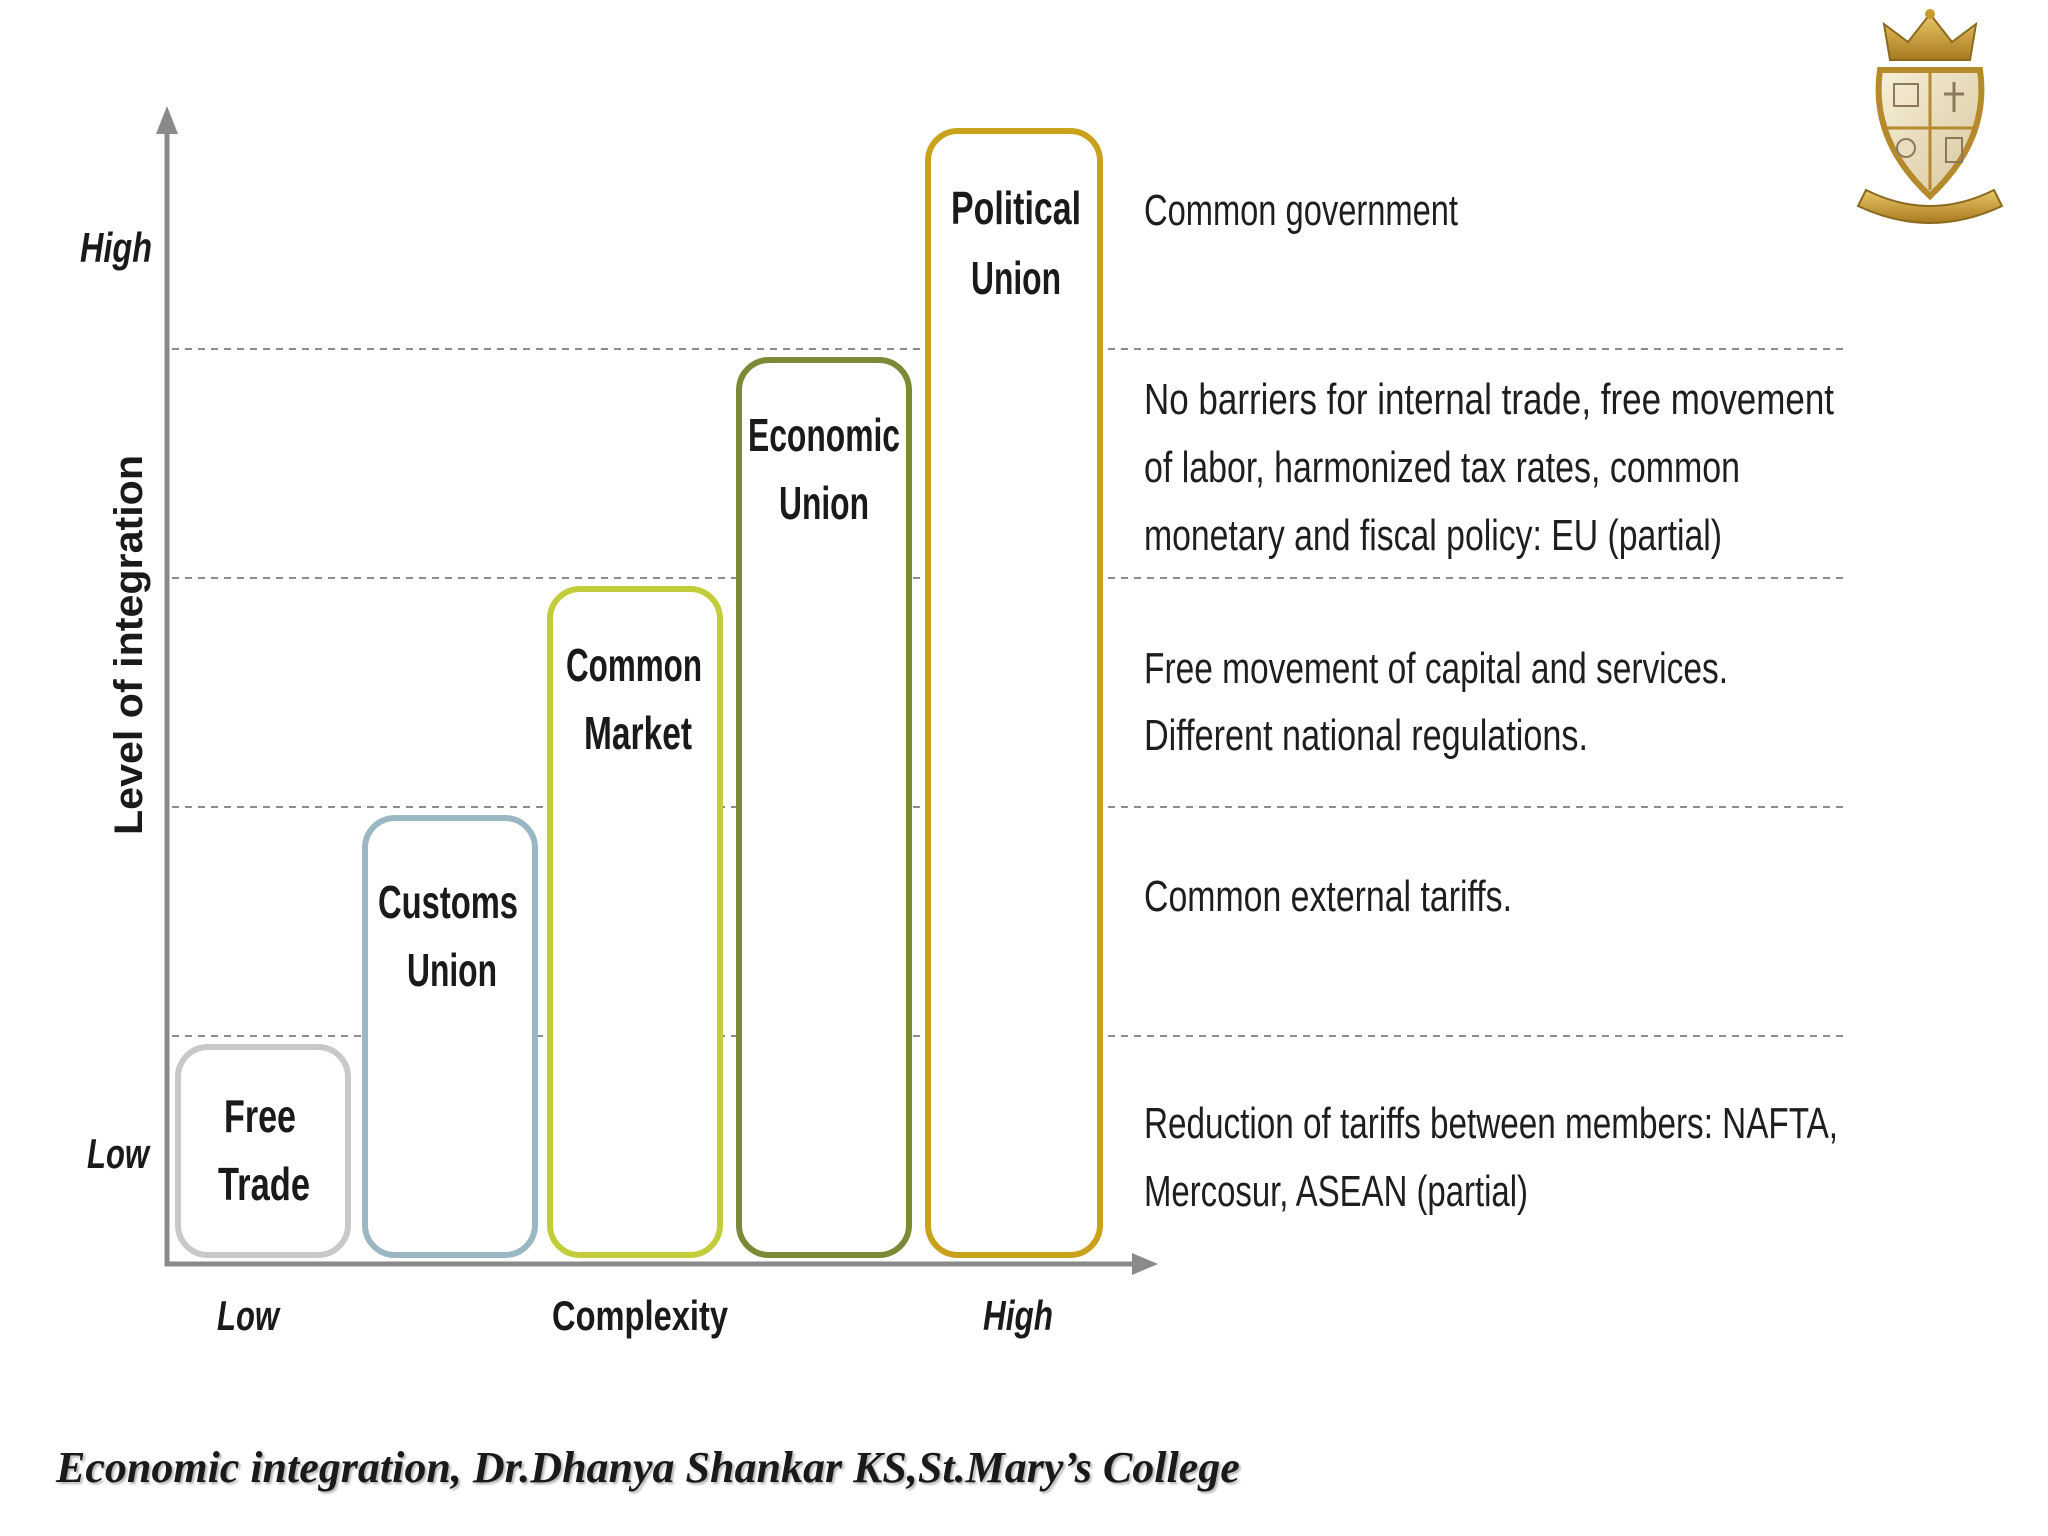  I want to click on stage-label-free-trade-line1: Free, so click(260, 1116).